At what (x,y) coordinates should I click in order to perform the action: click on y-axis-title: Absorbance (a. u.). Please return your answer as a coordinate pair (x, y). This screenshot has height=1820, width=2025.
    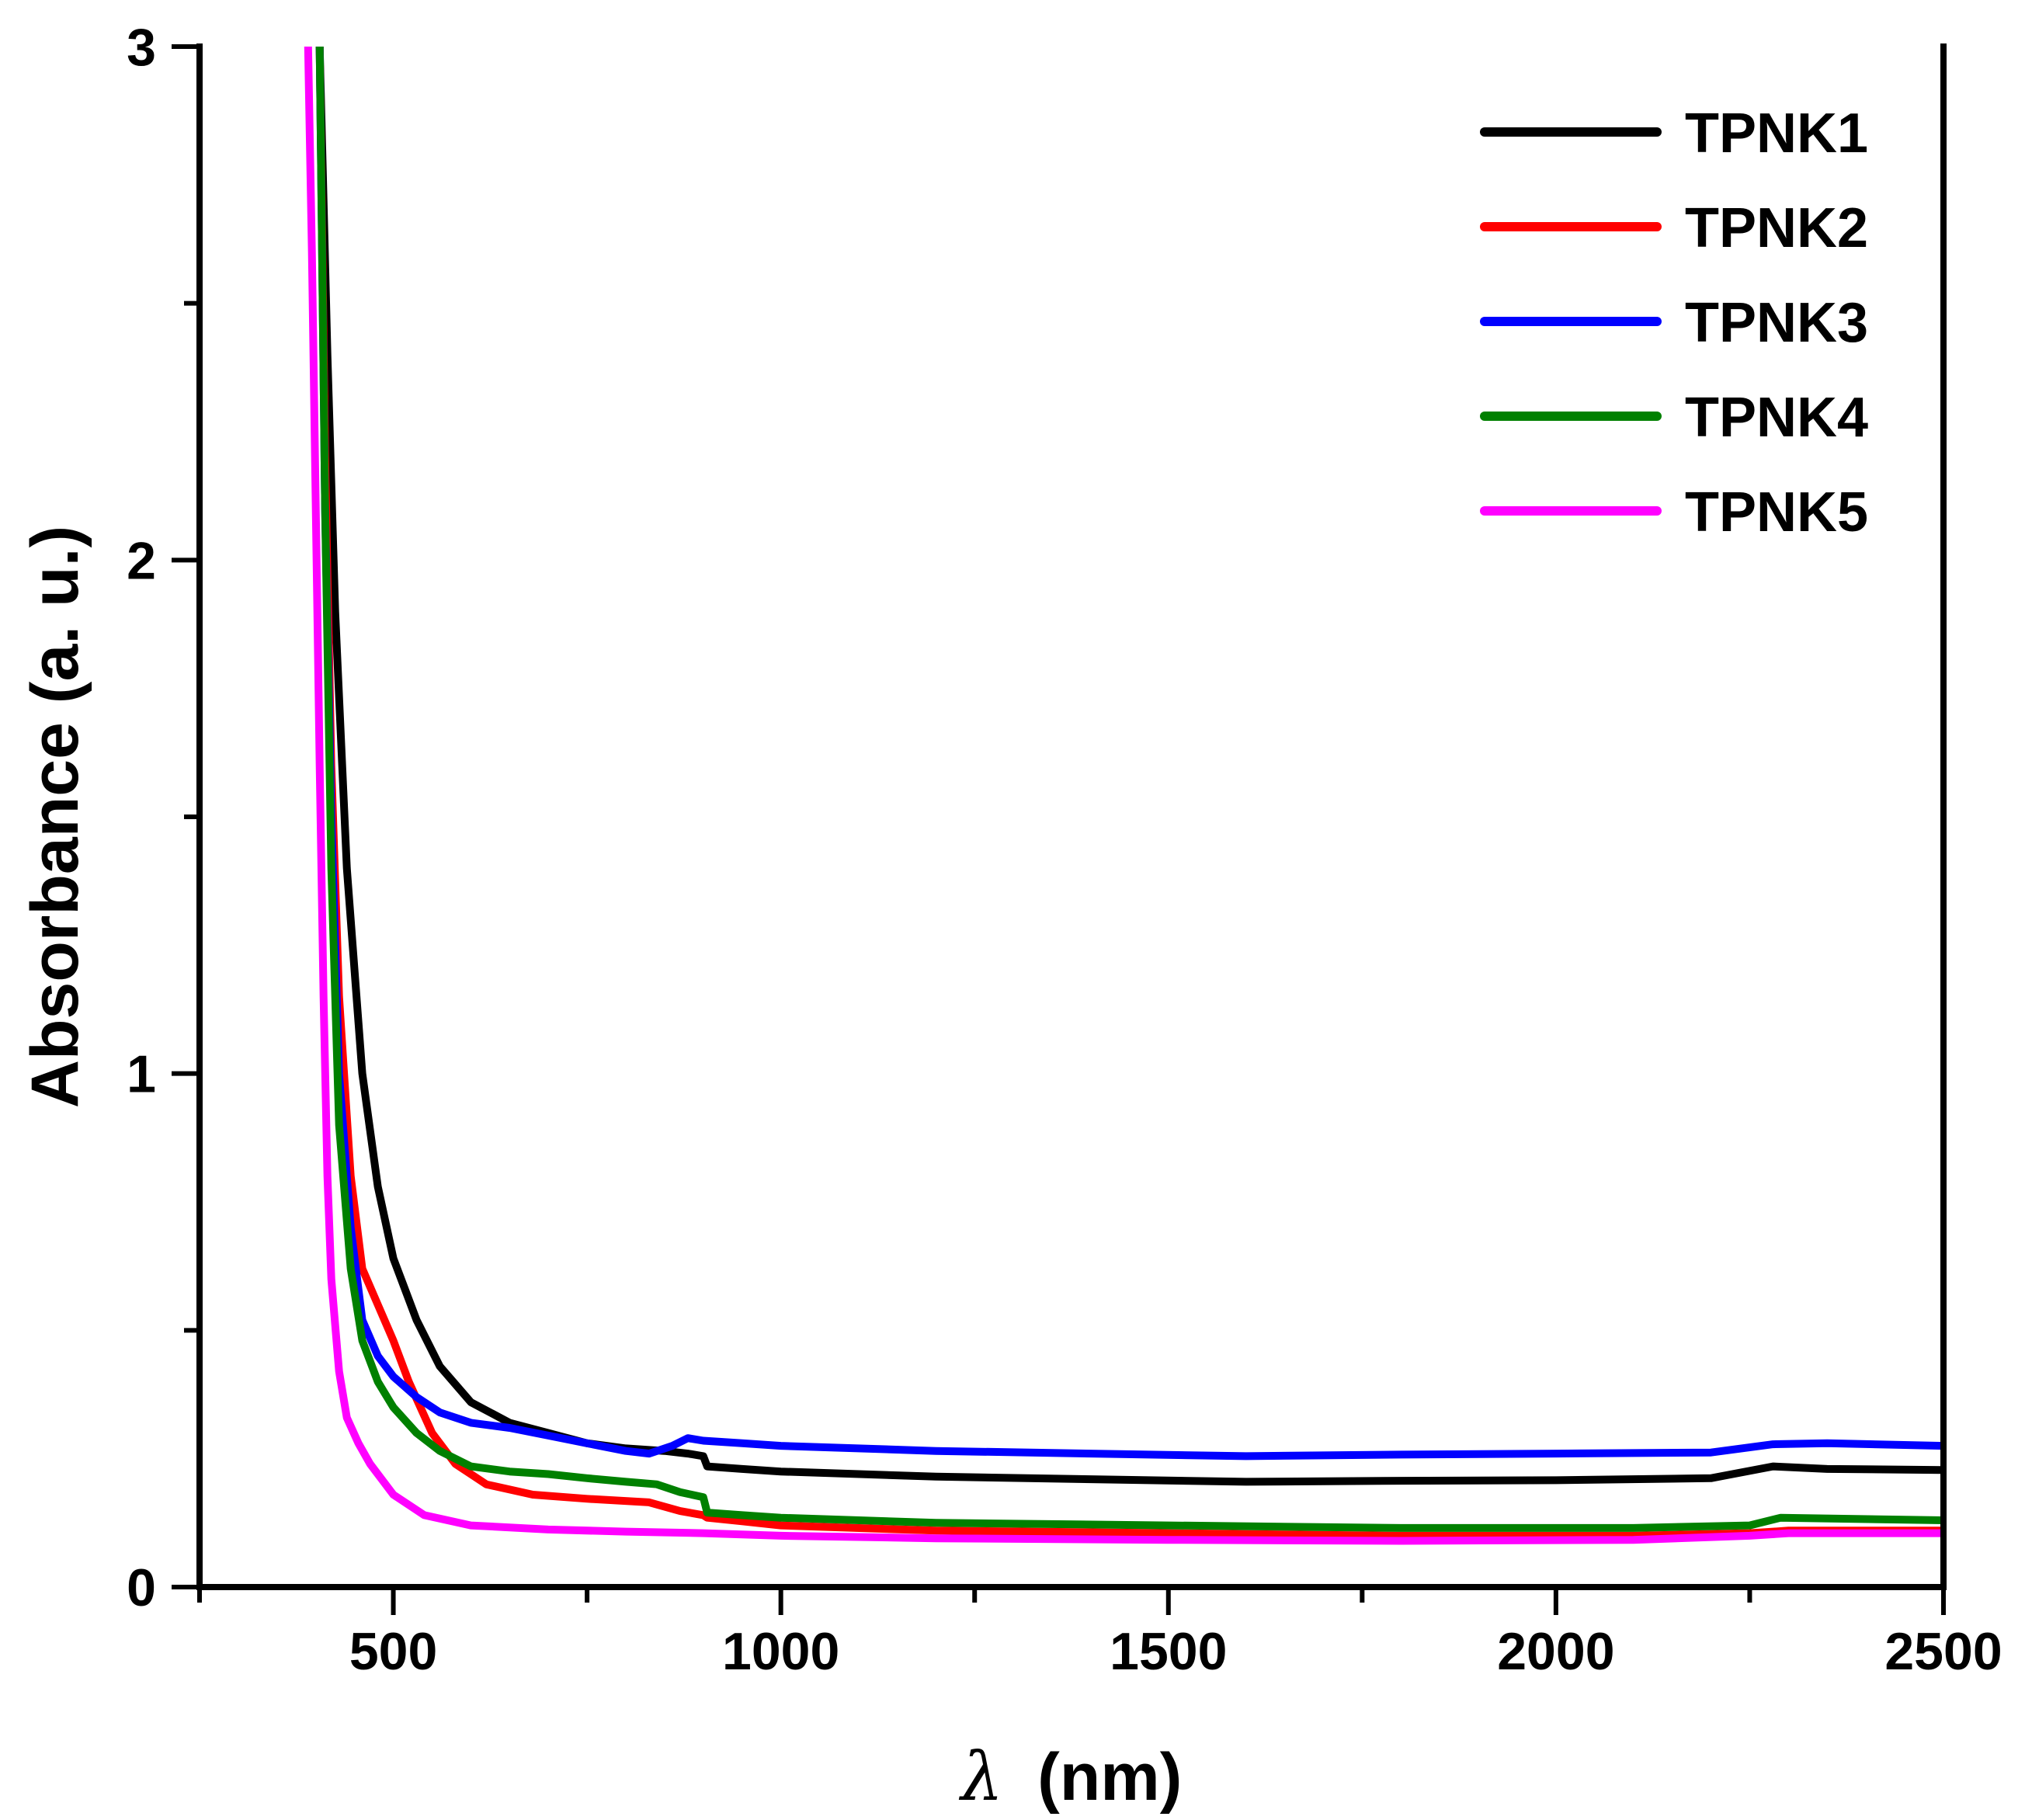
    Looking at the image, I should click on (55, 817).